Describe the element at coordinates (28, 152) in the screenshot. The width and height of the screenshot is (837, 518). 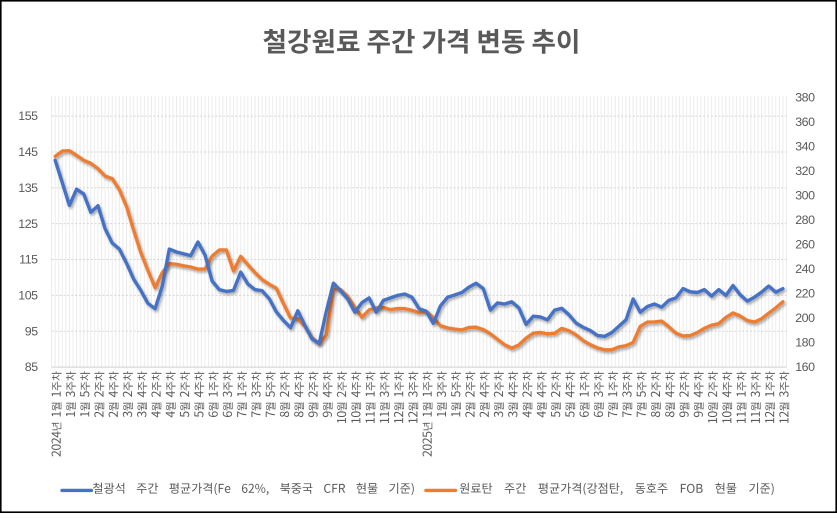
I see `svg-text: 145` at that location.